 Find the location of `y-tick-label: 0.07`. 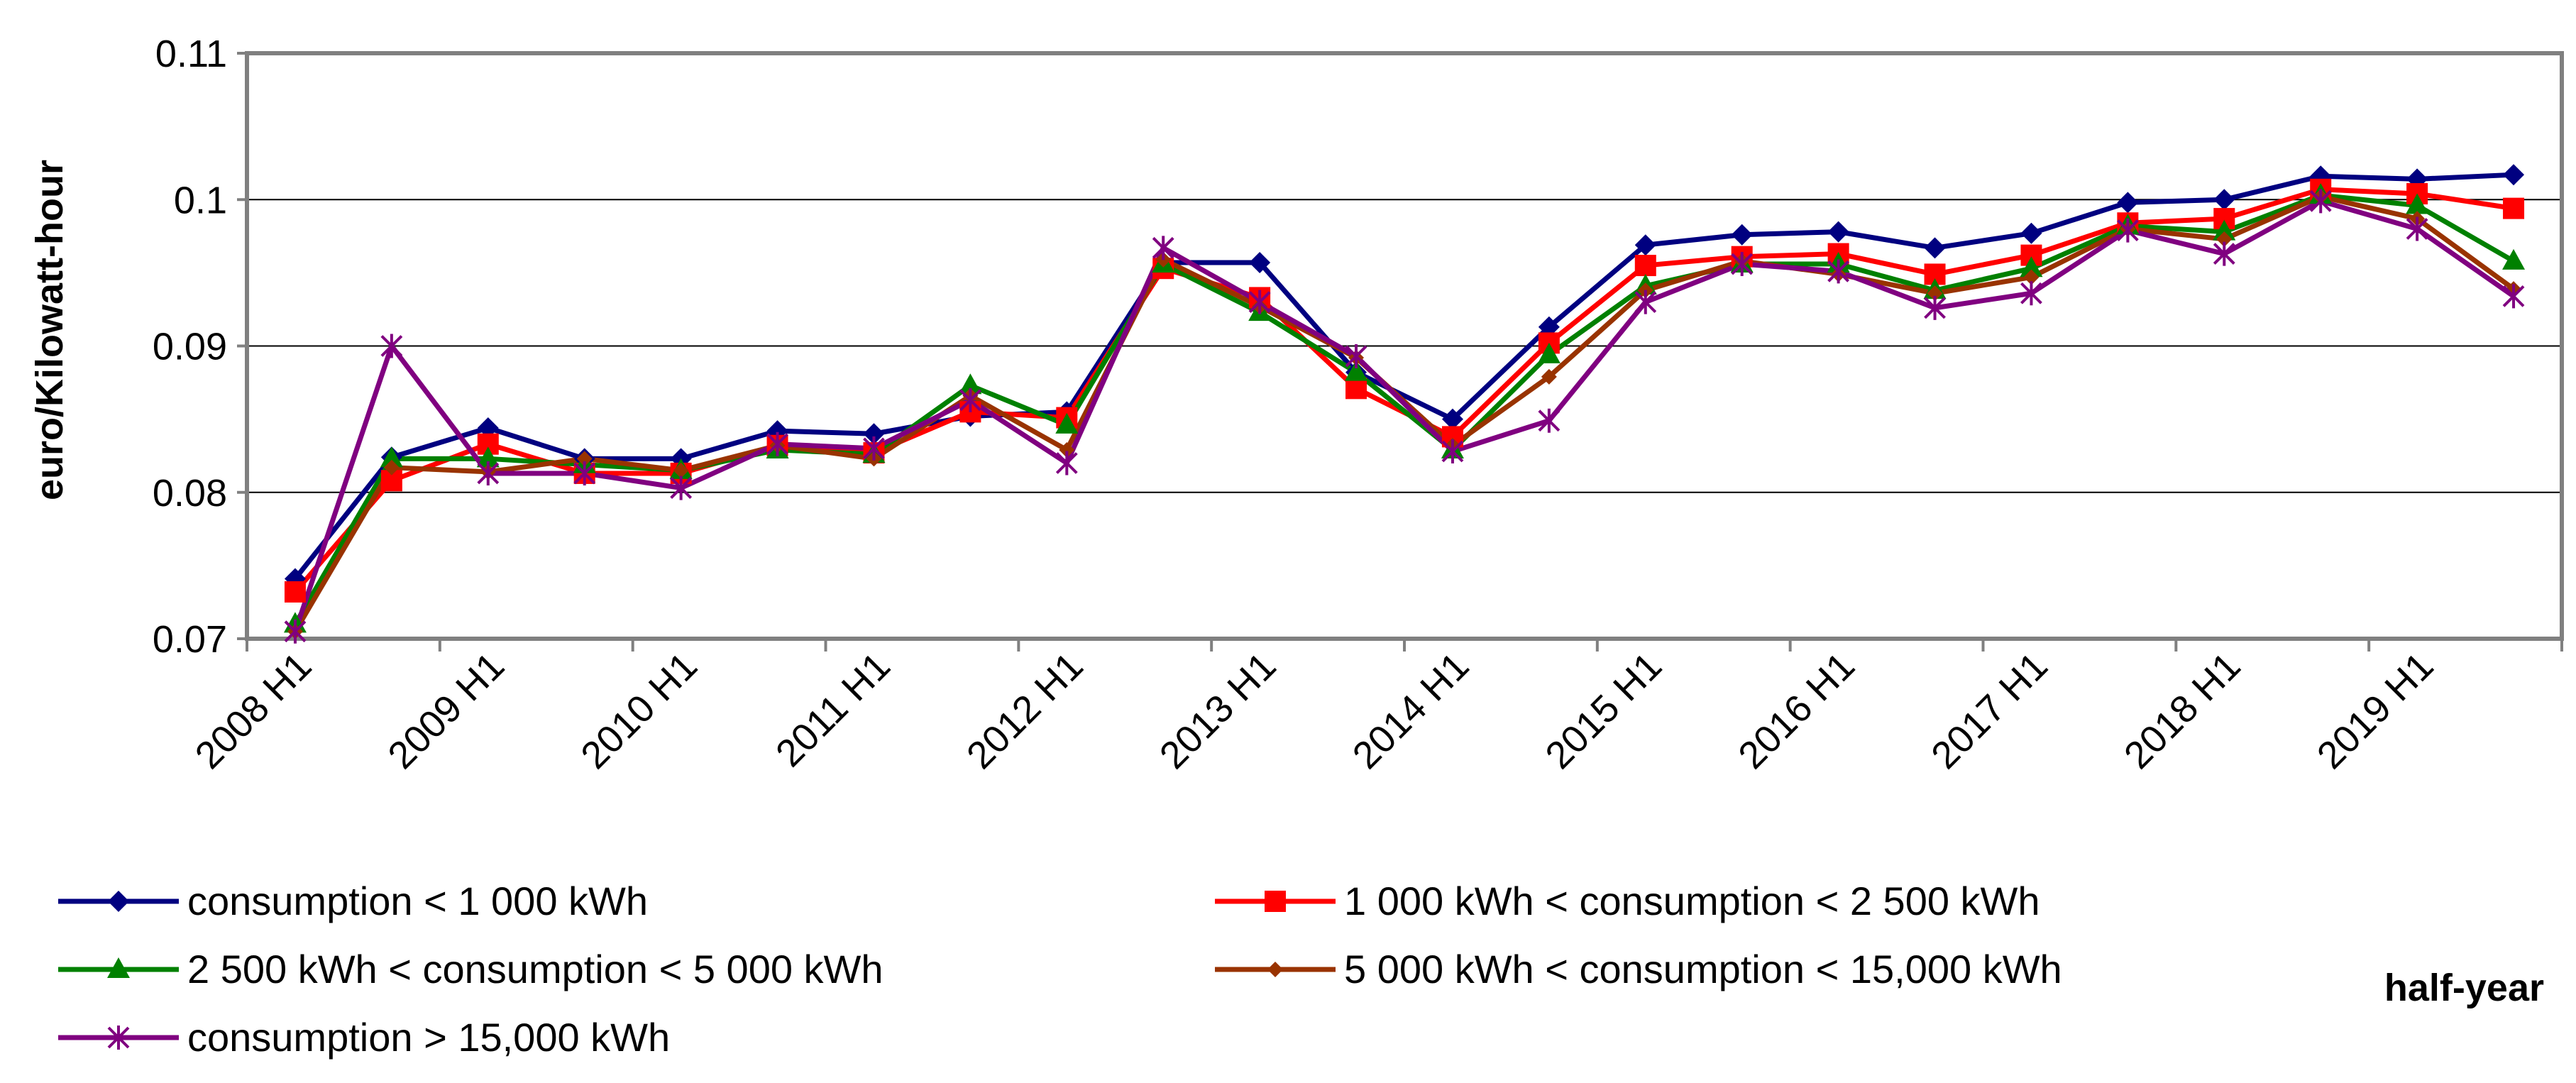

y-tick-label: 0.07 is located at coordinates (190, 640).